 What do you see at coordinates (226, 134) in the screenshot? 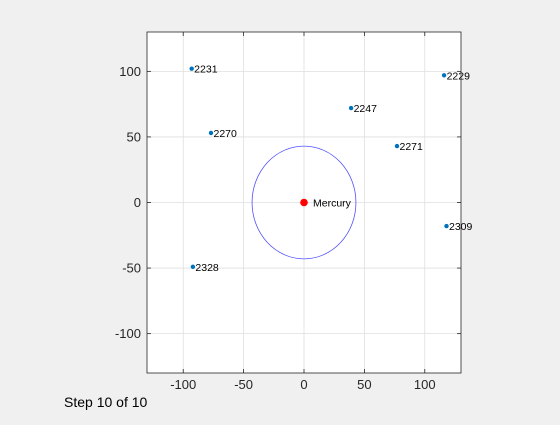
I see `data-point-label: 2270` at bounding box center [226, 134].